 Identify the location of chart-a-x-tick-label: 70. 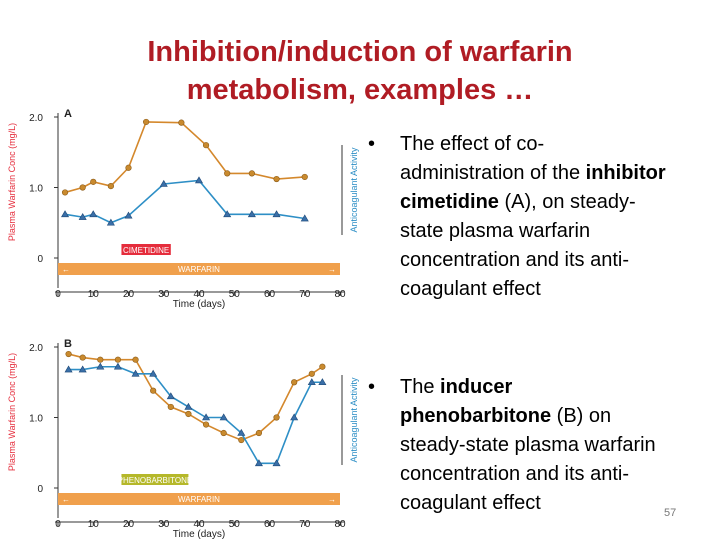
(305, 294).